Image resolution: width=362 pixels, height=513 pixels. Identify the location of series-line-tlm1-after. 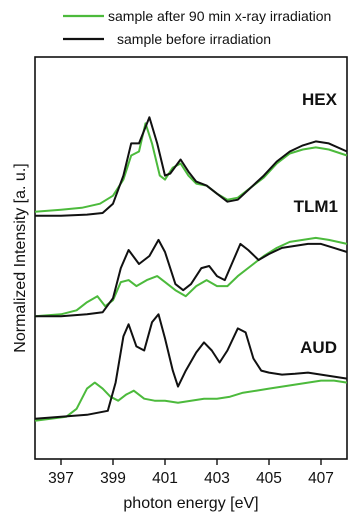
(191, 277).